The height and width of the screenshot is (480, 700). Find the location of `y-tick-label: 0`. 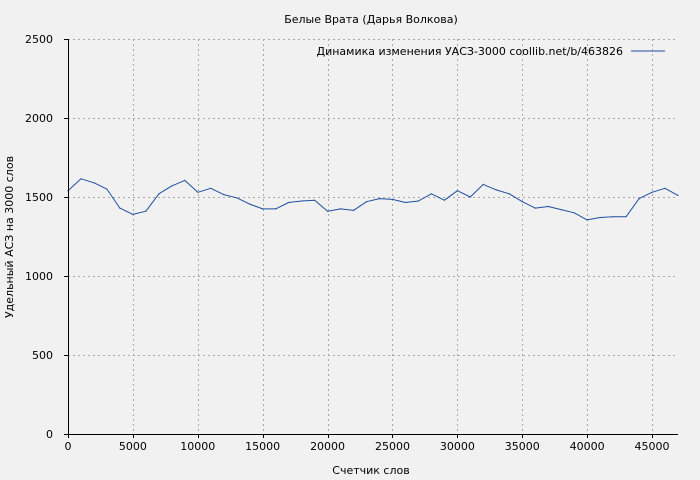

y-tick-label: 0 is located at coordinates (49, 434).